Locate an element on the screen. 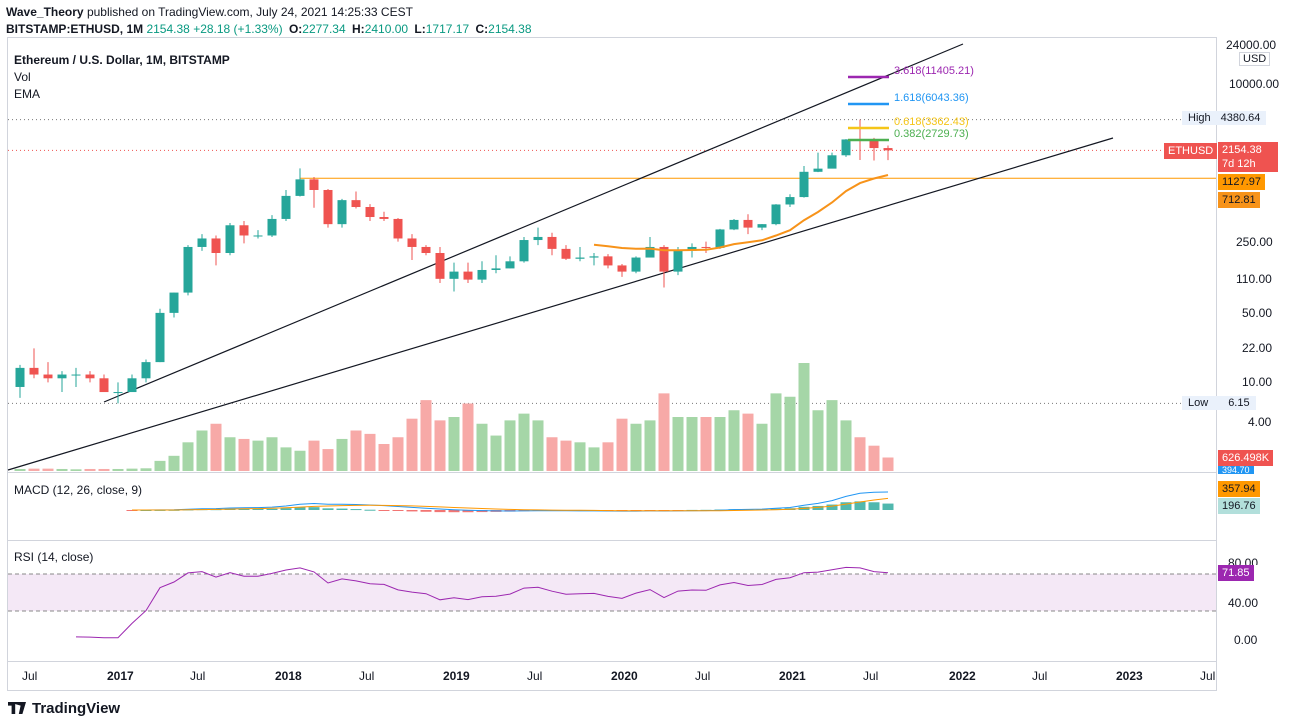  fib-level-label: 3.618(11405.21) is located at coordinates (934, 71).